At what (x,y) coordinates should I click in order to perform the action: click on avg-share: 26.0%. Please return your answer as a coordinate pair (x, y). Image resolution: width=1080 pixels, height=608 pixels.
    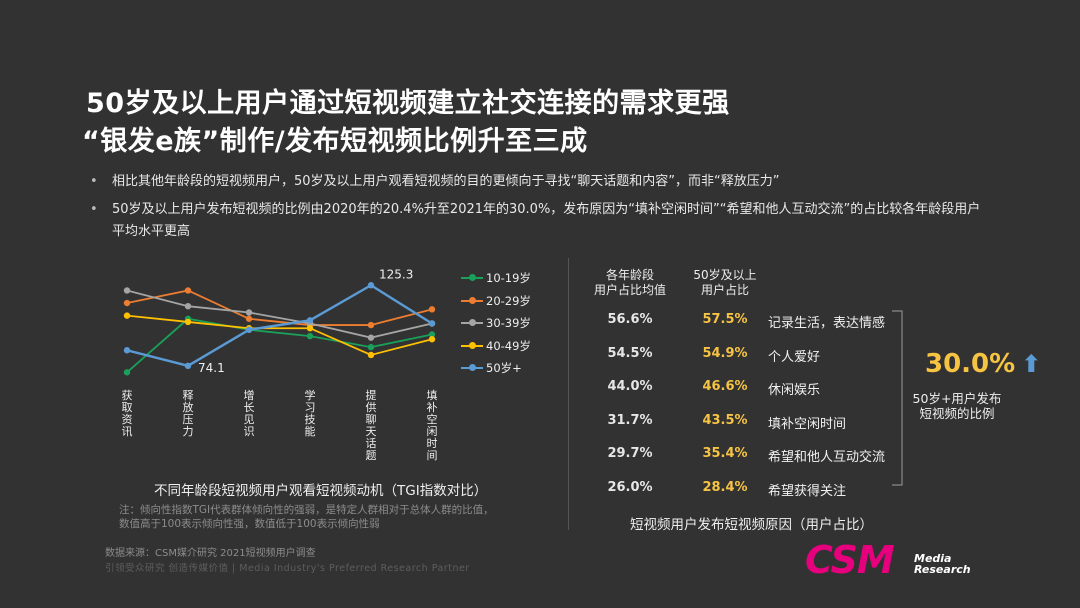
    Looking at the image, I should click on (630, 487).